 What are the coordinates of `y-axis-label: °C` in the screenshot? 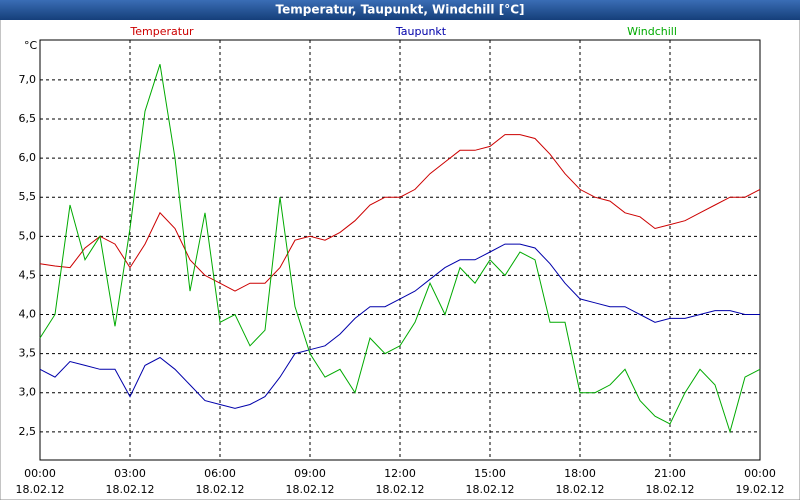 It's located at (31, 45).